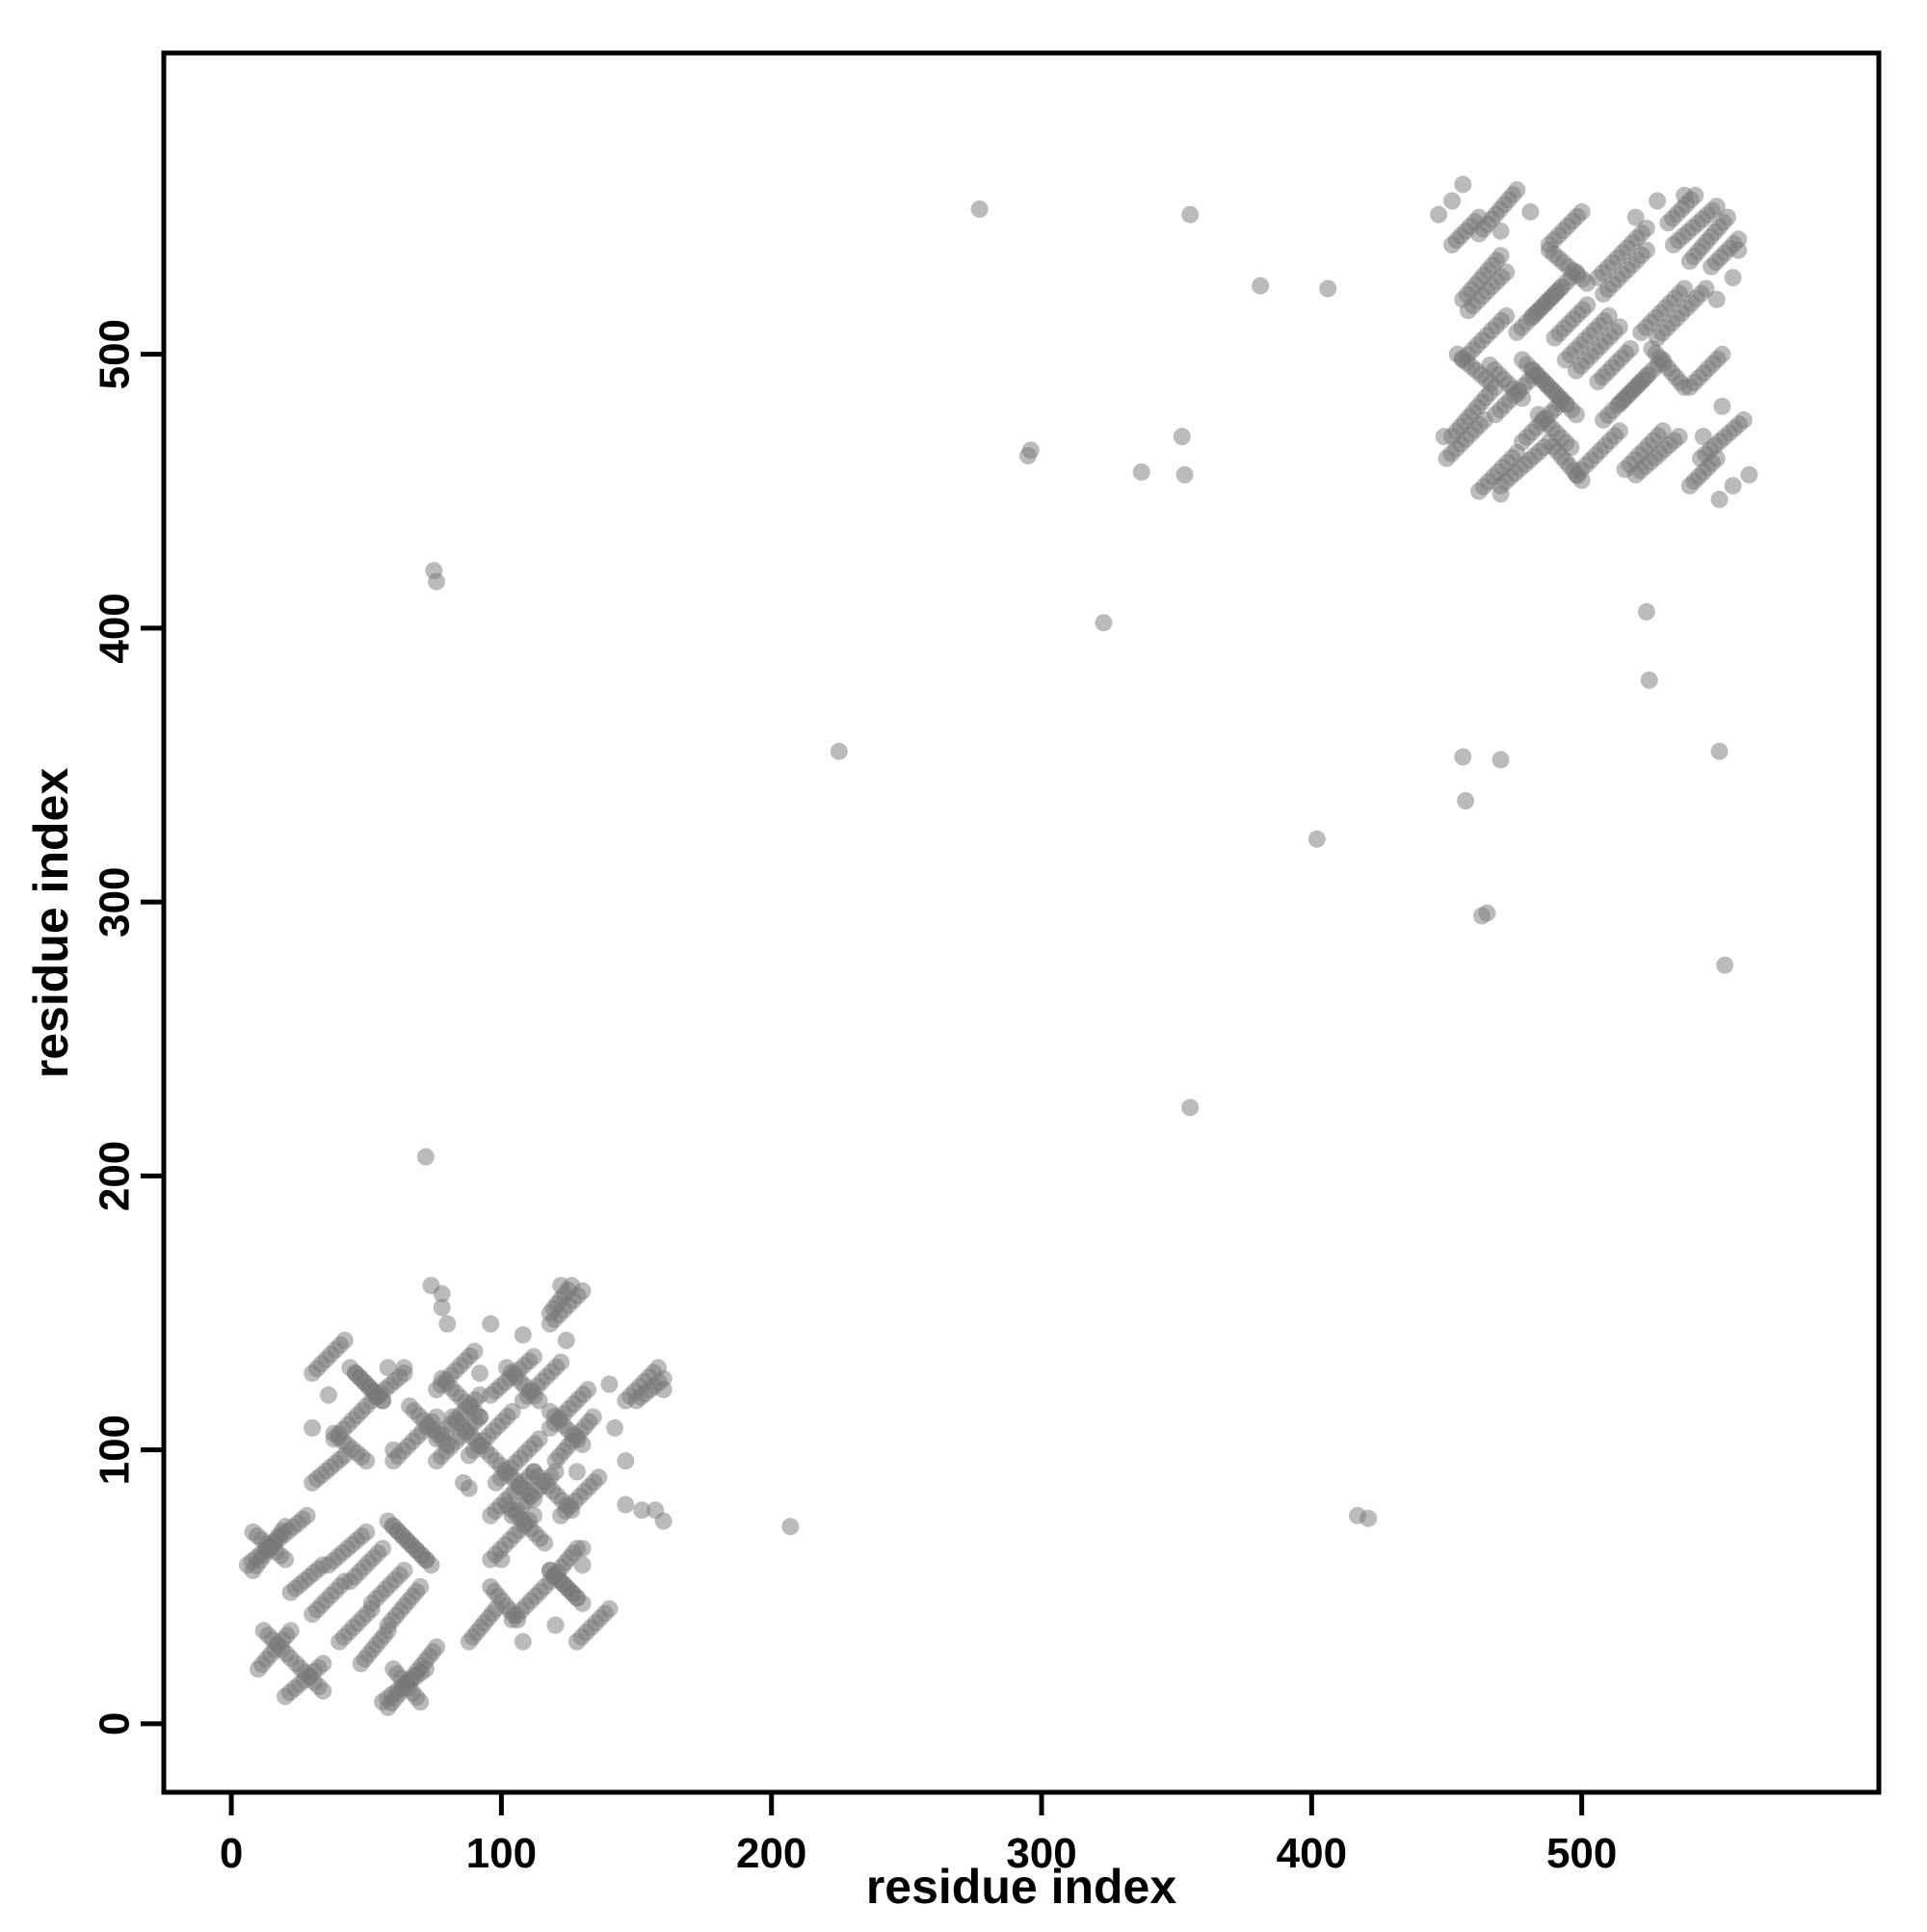 The height and width of the screenshot is (1932, 1927). Describe the element at coordinates (1582, 1853) in the screenshot. I see `x-tick-label: 500` at that location.